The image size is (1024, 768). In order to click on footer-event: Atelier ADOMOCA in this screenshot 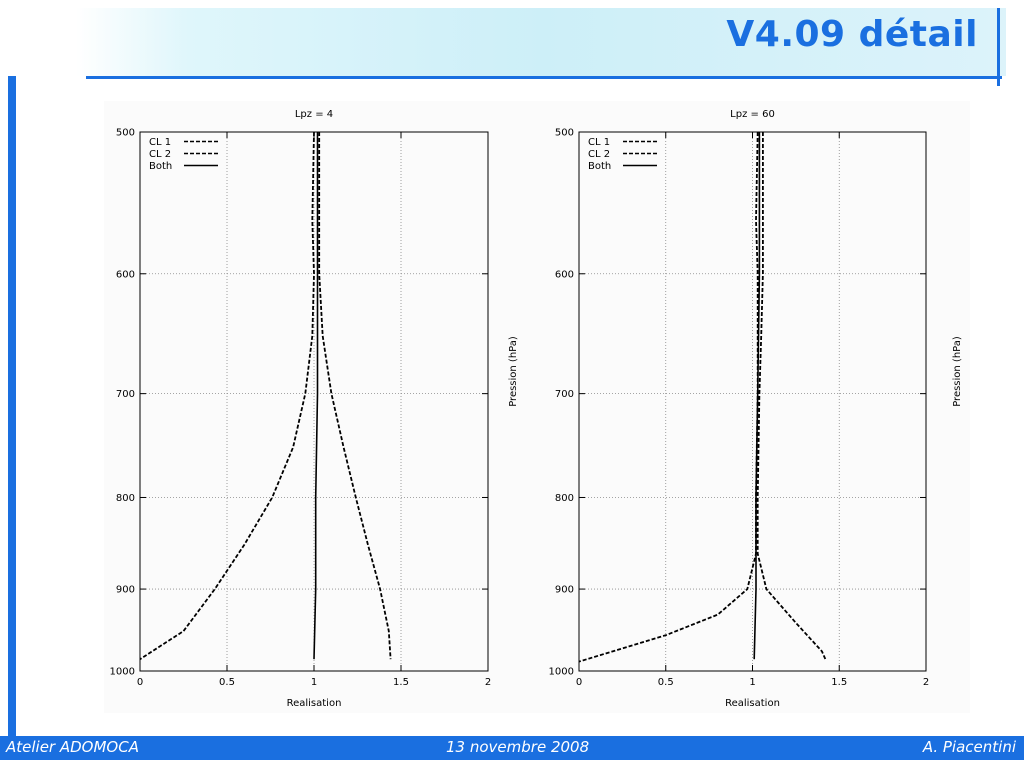, I will do `click(72, 747)`.